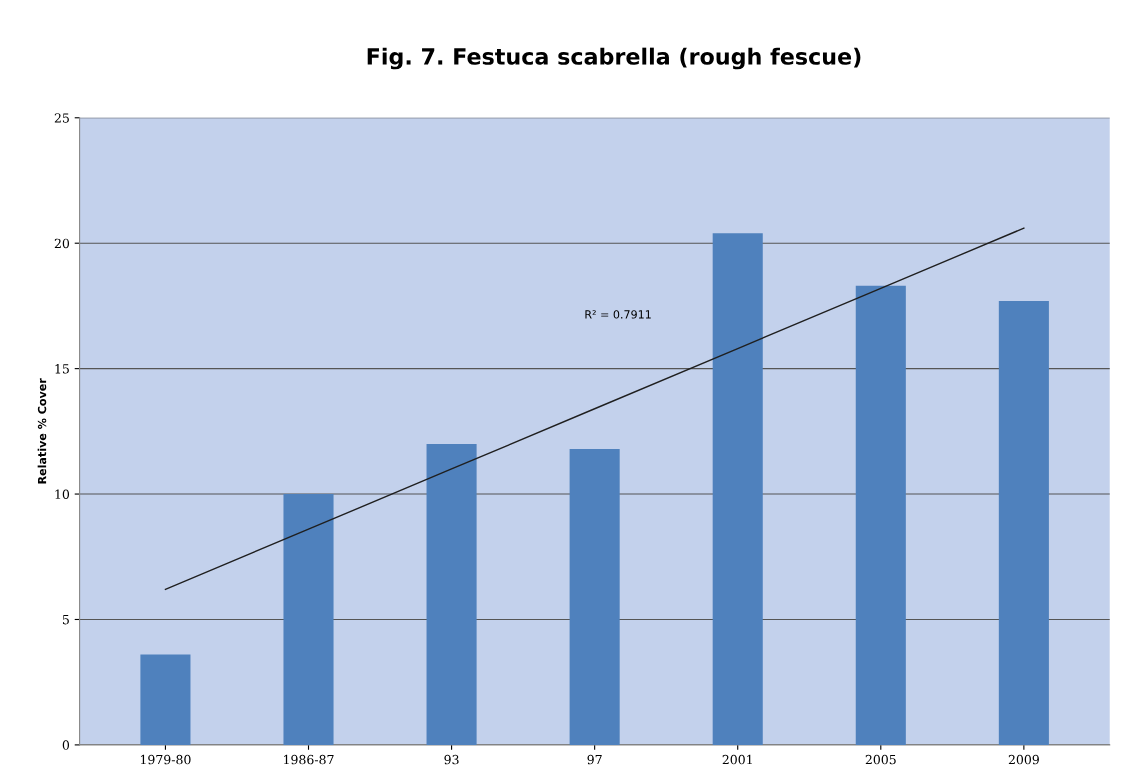 The image size is (1137, 780). Describe the element at coordinates (614, 58) in the screenshot. I see `chart-title: Fig. 7. Festuca scabrella (rough fescue)` at that location.